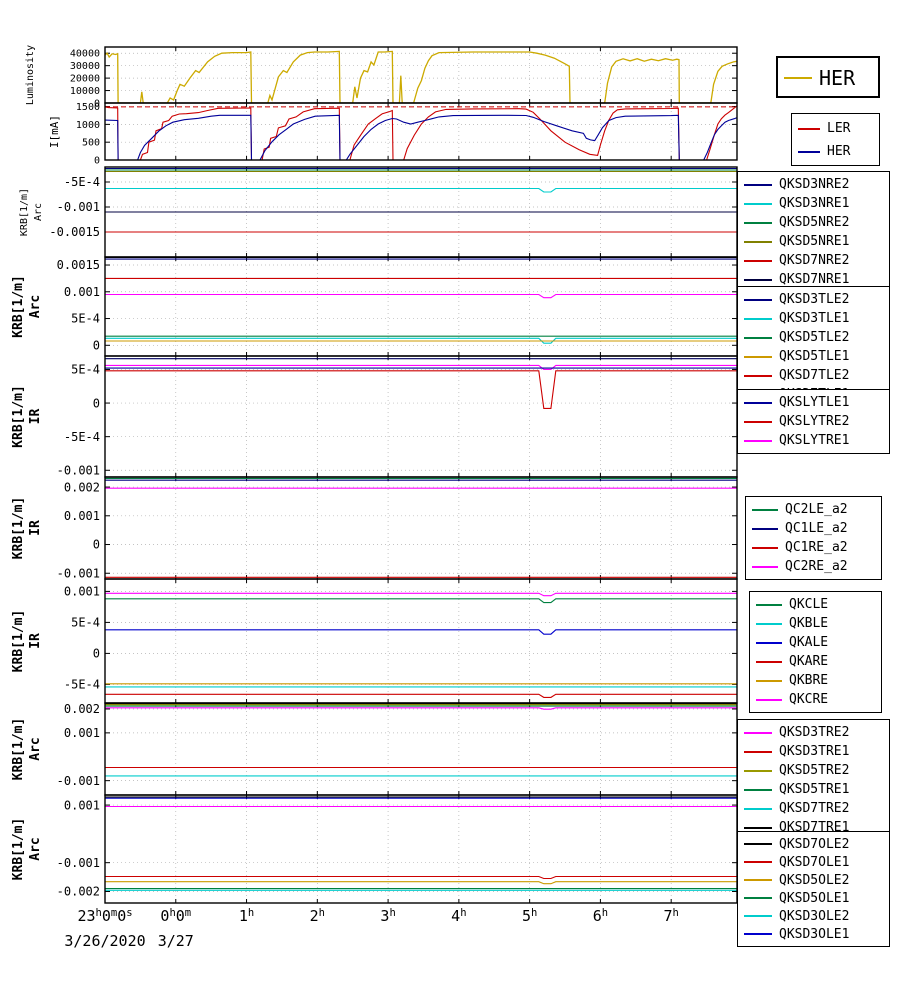  I want to click on x-tick-label: 6h, so click(600, 916).